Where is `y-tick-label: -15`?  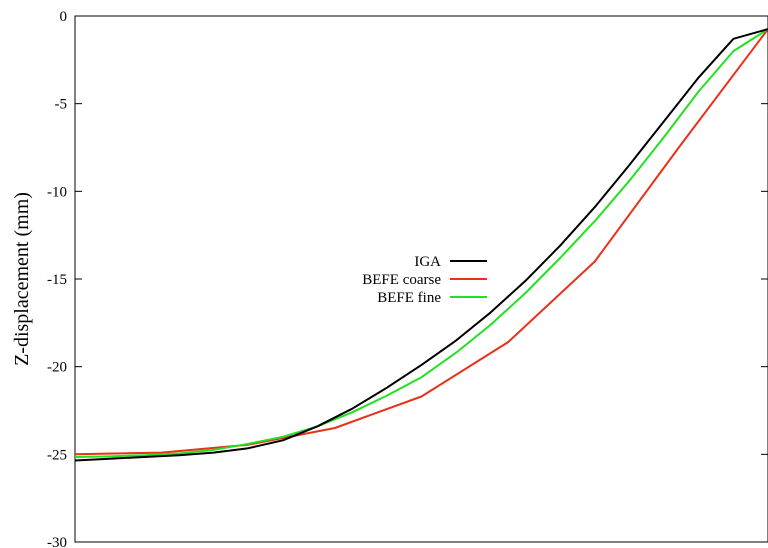
y-tick-label: -15 is located at coordinates (57, 280).